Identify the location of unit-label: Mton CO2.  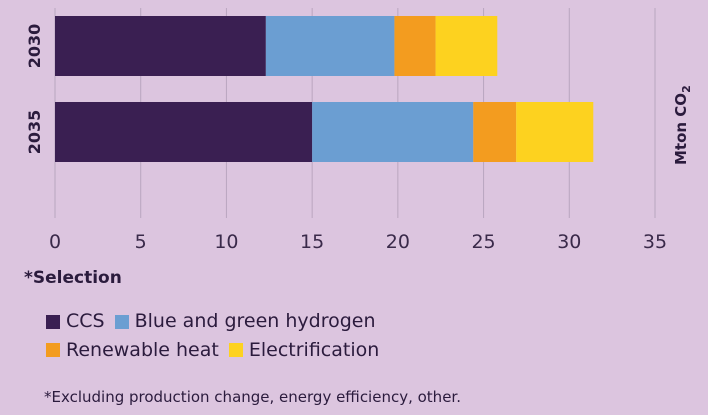
(682, 125).